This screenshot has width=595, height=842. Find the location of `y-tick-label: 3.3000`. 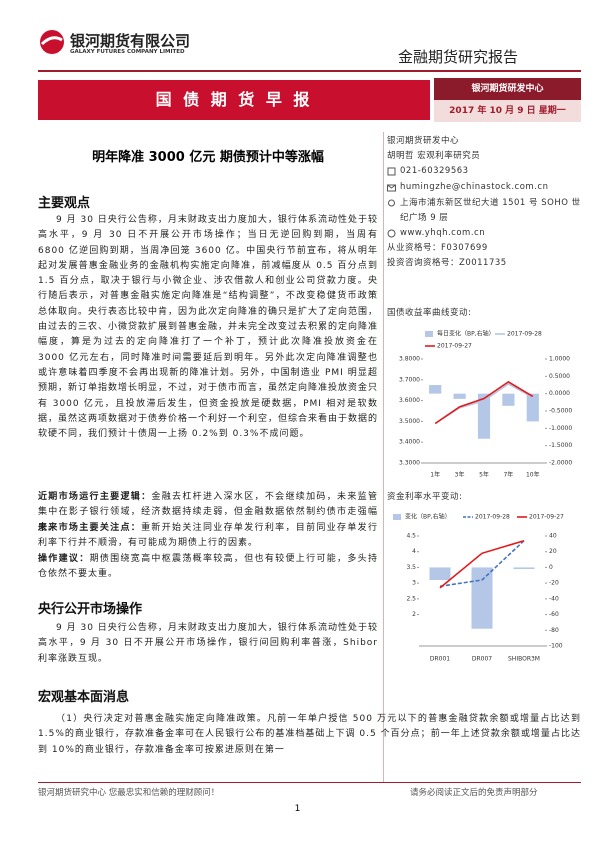

y-tick-label: 3.3000 is located at coordinates (409, 463).